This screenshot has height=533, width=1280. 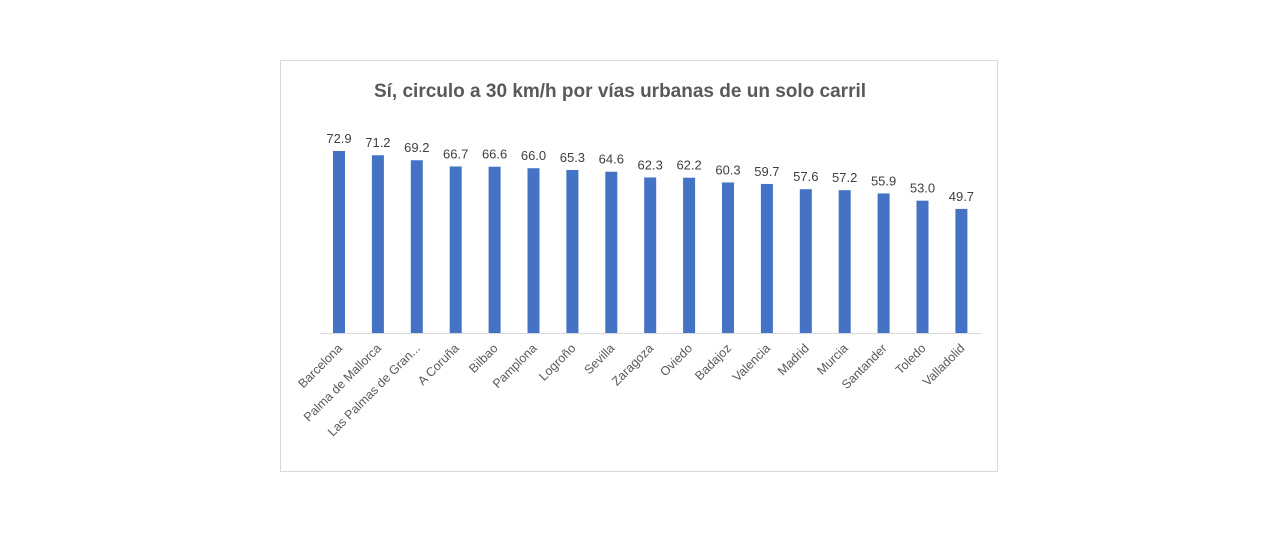 What do you see at coordinates (922, 188) in the screenshot?
I see `data-label: 53.0` at bounding box center [922, 188].